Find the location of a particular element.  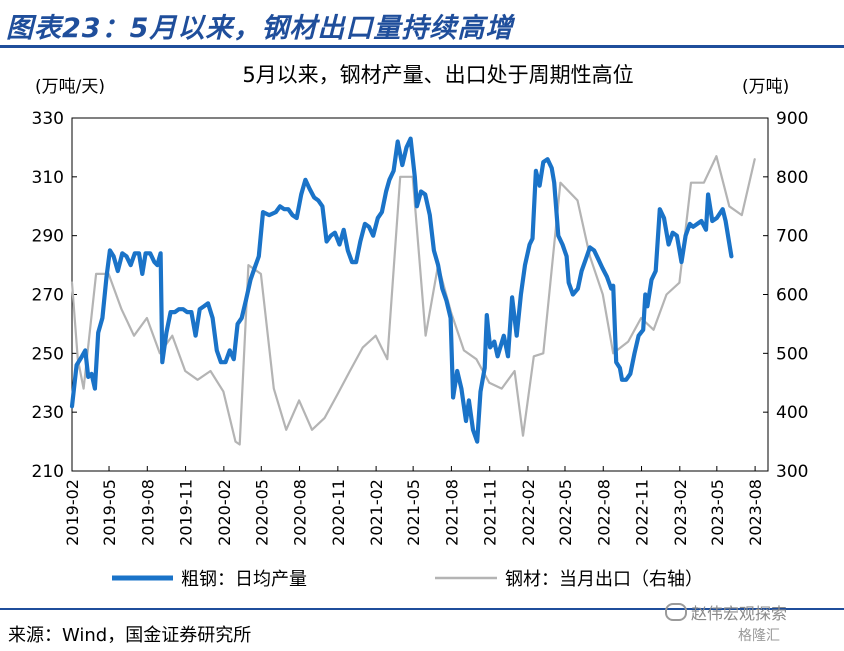

x-tick-label: 2020-05 is located at coordinates (261, 512).